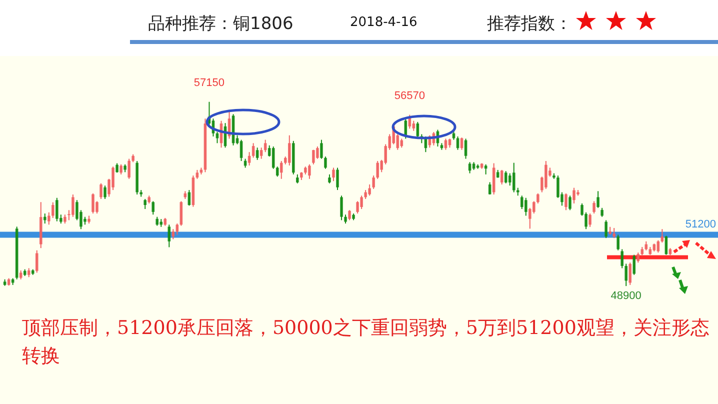 This screenshot has height=404, width=718. What do you see at coordinates (221, 24) in the screenshot?
I see `chart-title: 品种推荐：铜1806` at bounding box center [221, 24].